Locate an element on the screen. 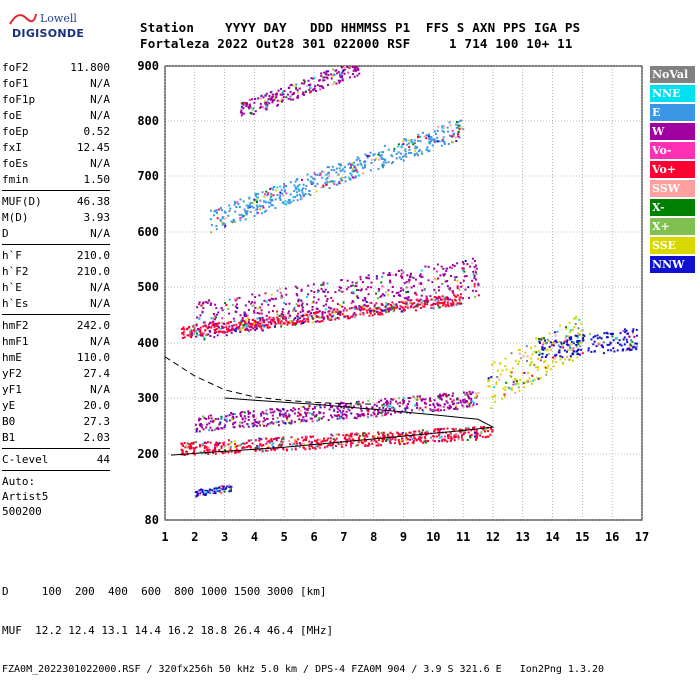 The width and height of the screenshot is (700, 689). param-value: 210.0 is located at coordinates (93, 271).